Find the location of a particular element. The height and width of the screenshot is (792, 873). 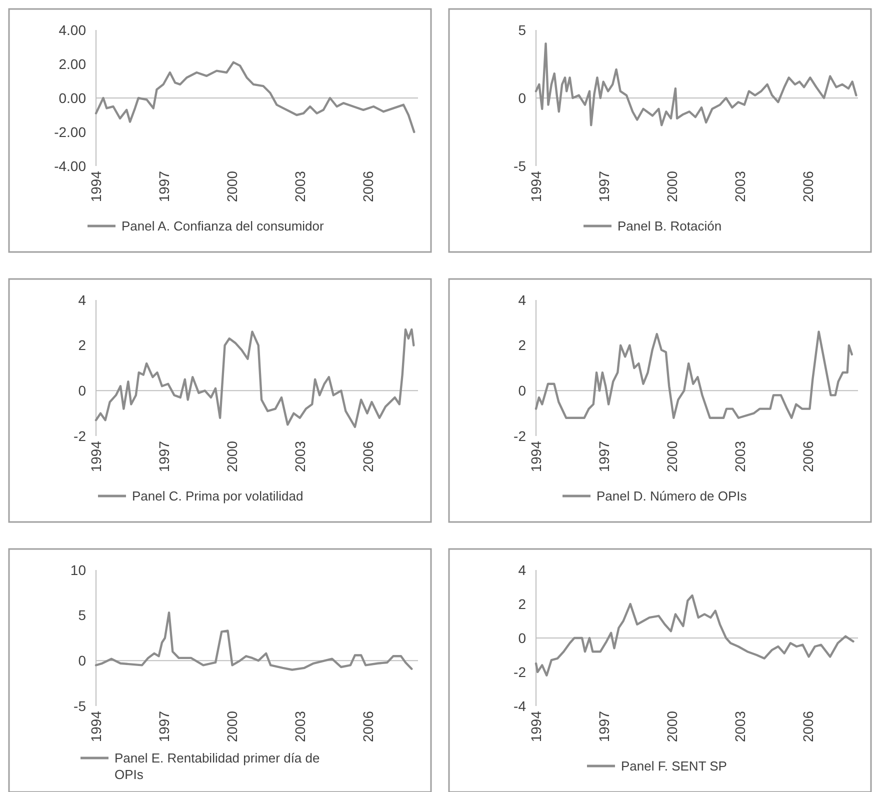

y-tick-label: 10 is located at coordinates (78, 570).